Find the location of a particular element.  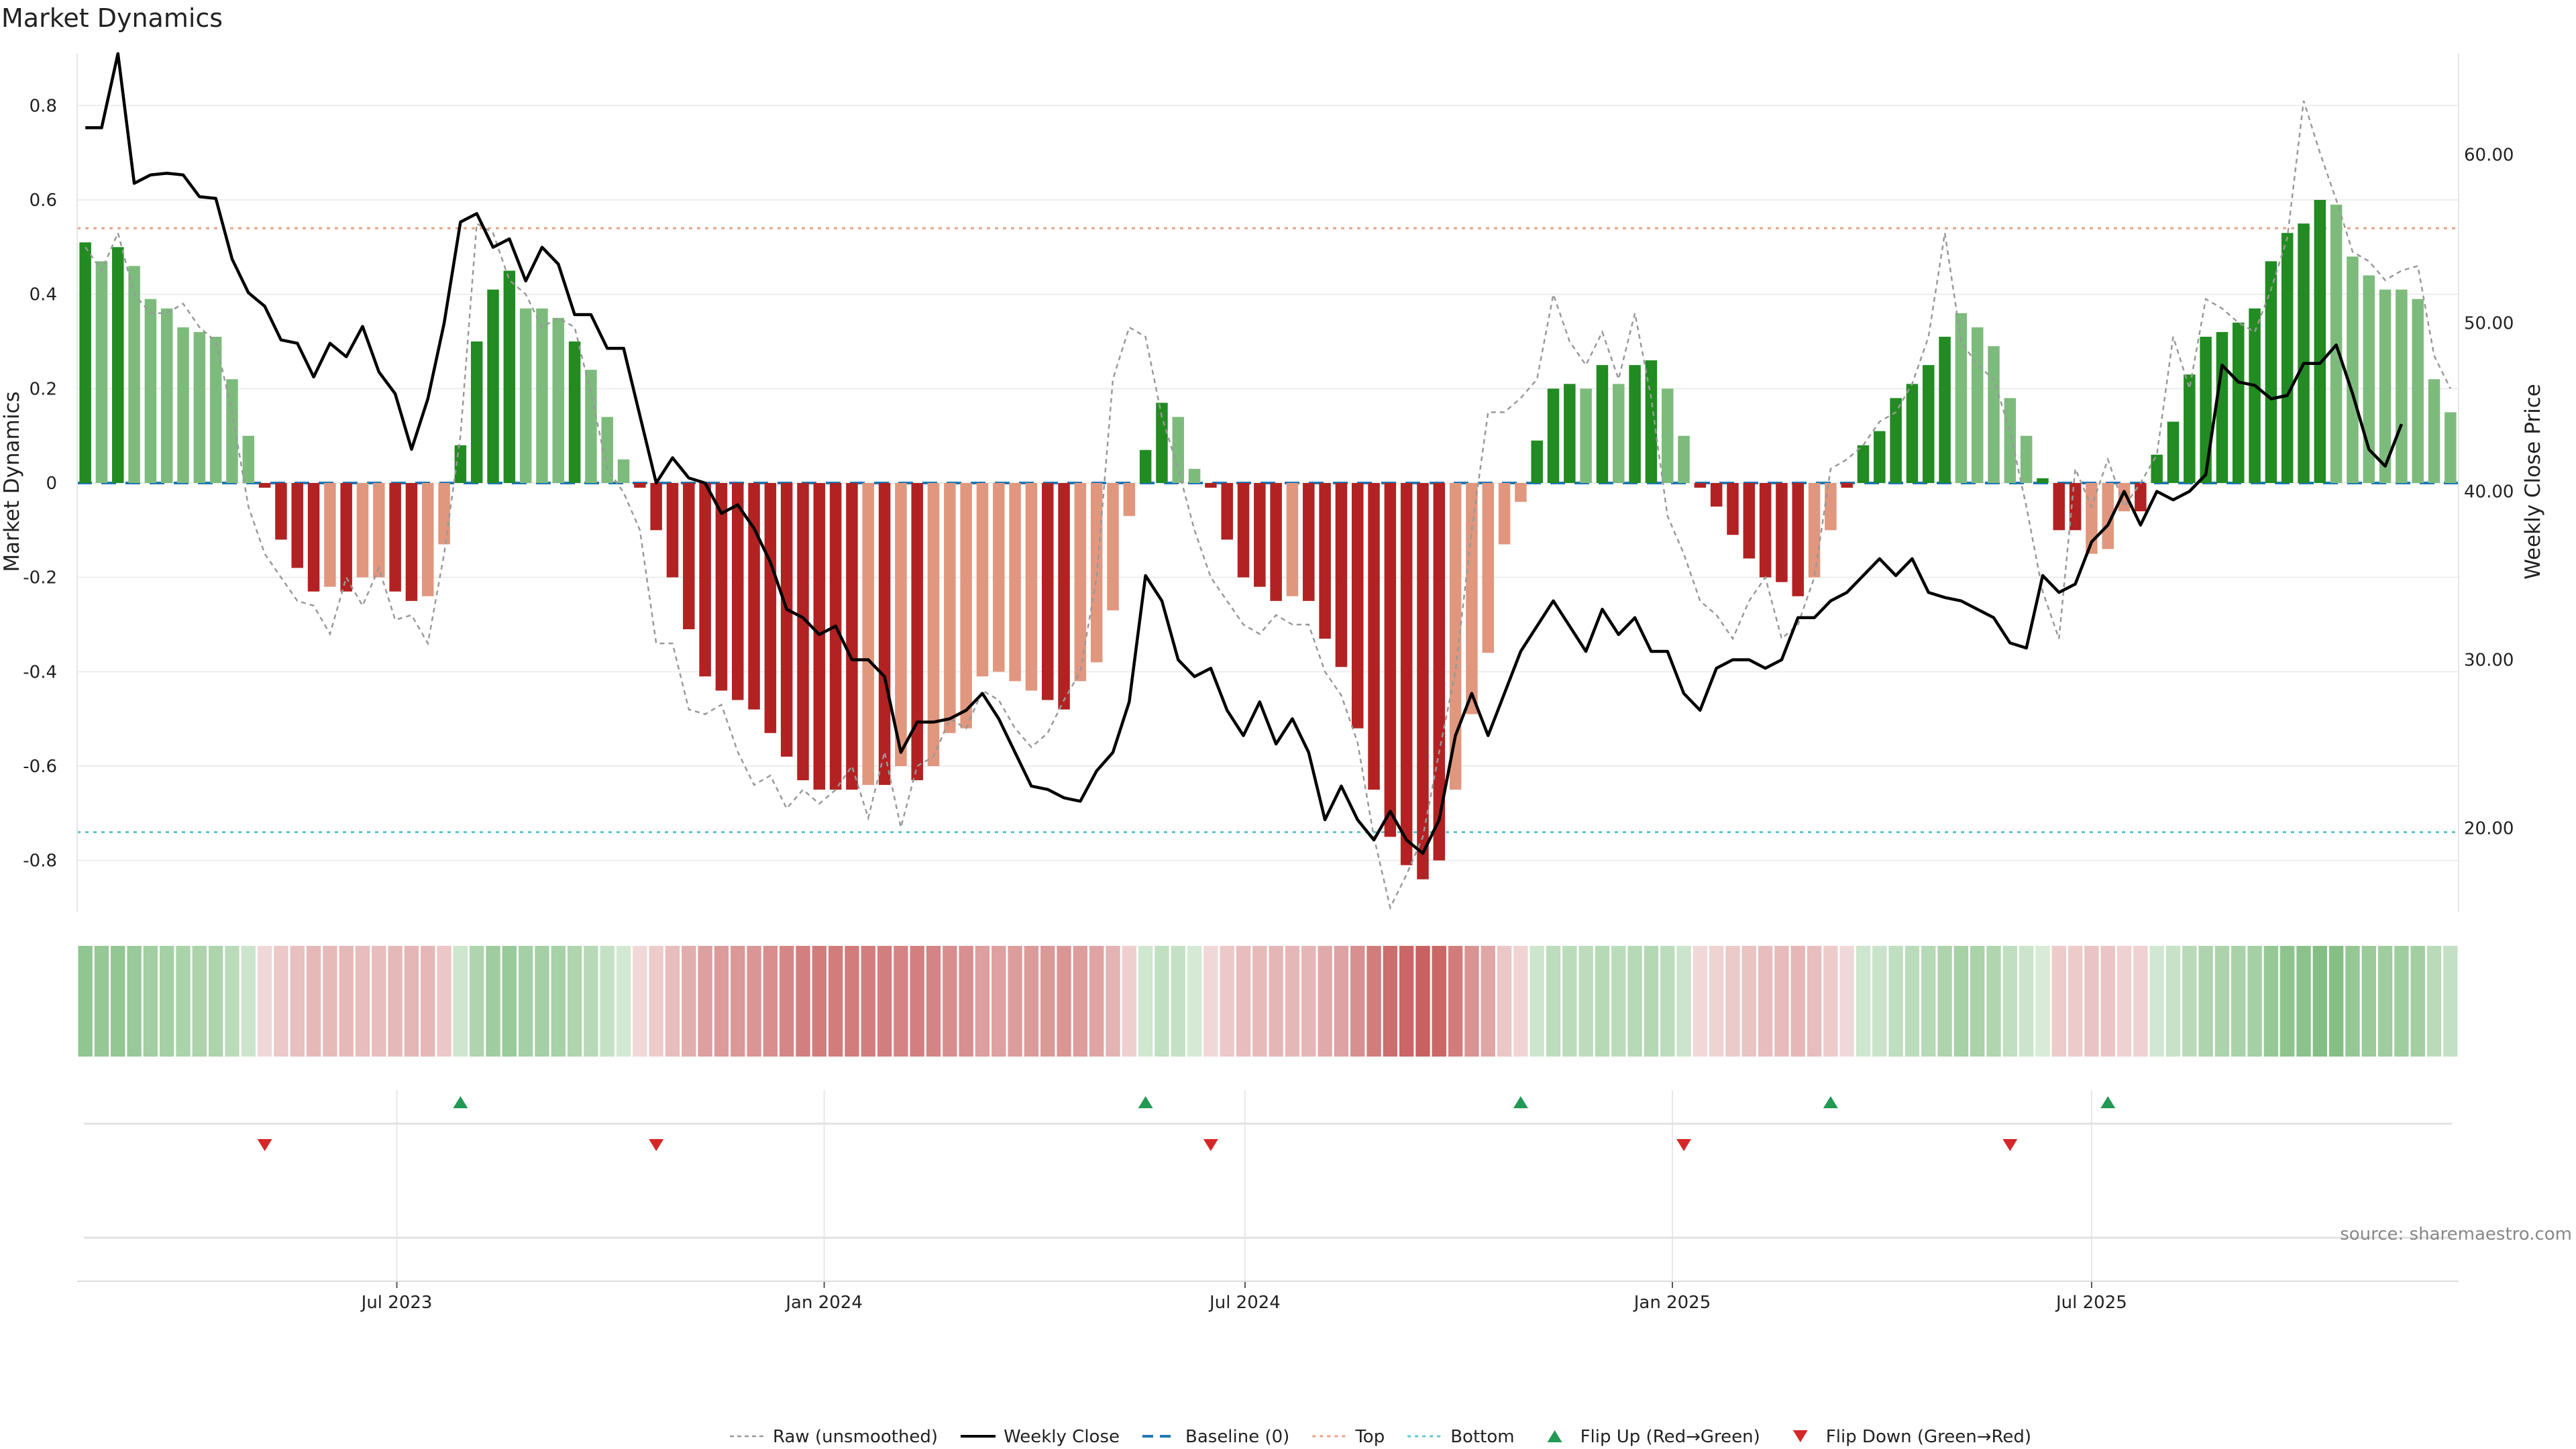

flip-down-marker is located at coordinates (1684, 1145).